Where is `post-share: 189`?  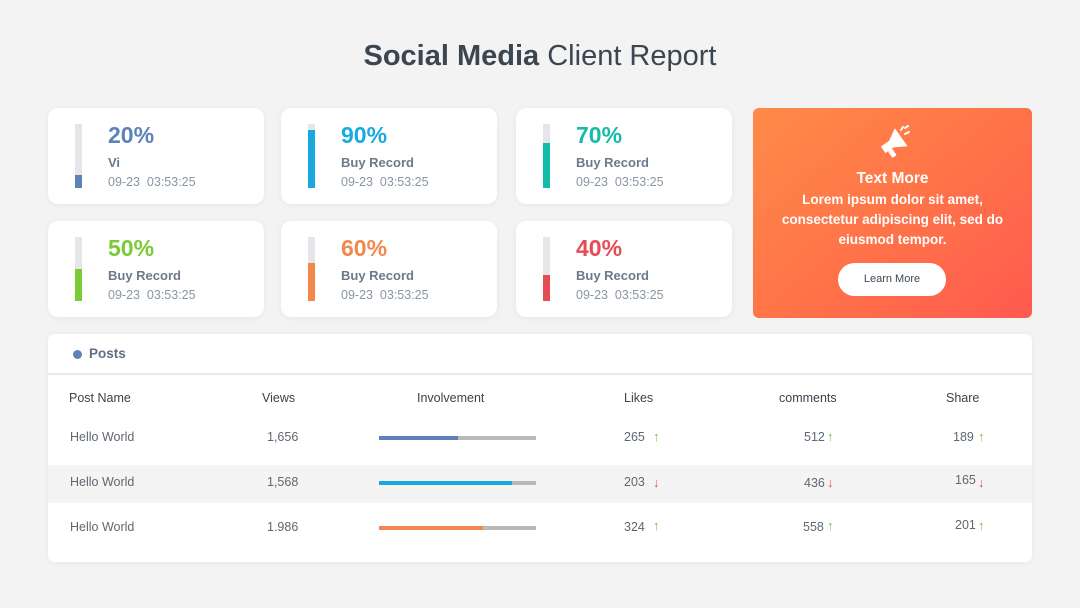
post-share: 189 is located at coordinates (963, 437).